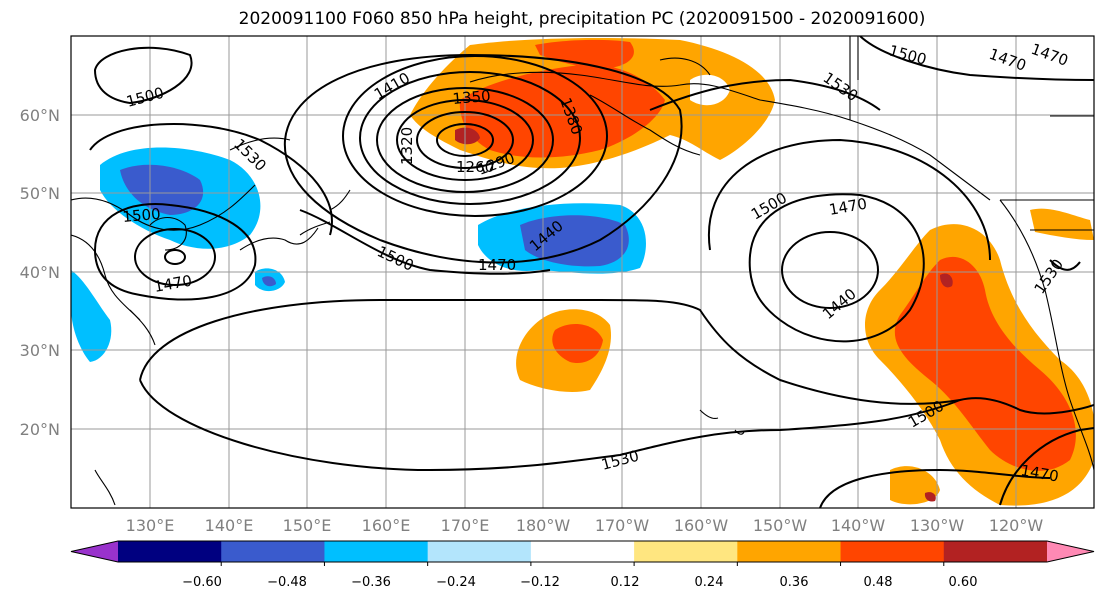 The width and height of the screenshot is (1105, 601). Describe the element at coordinates (709, 582) in the screenshot. I see `colorbar-tick-label: 0.24` at that location.